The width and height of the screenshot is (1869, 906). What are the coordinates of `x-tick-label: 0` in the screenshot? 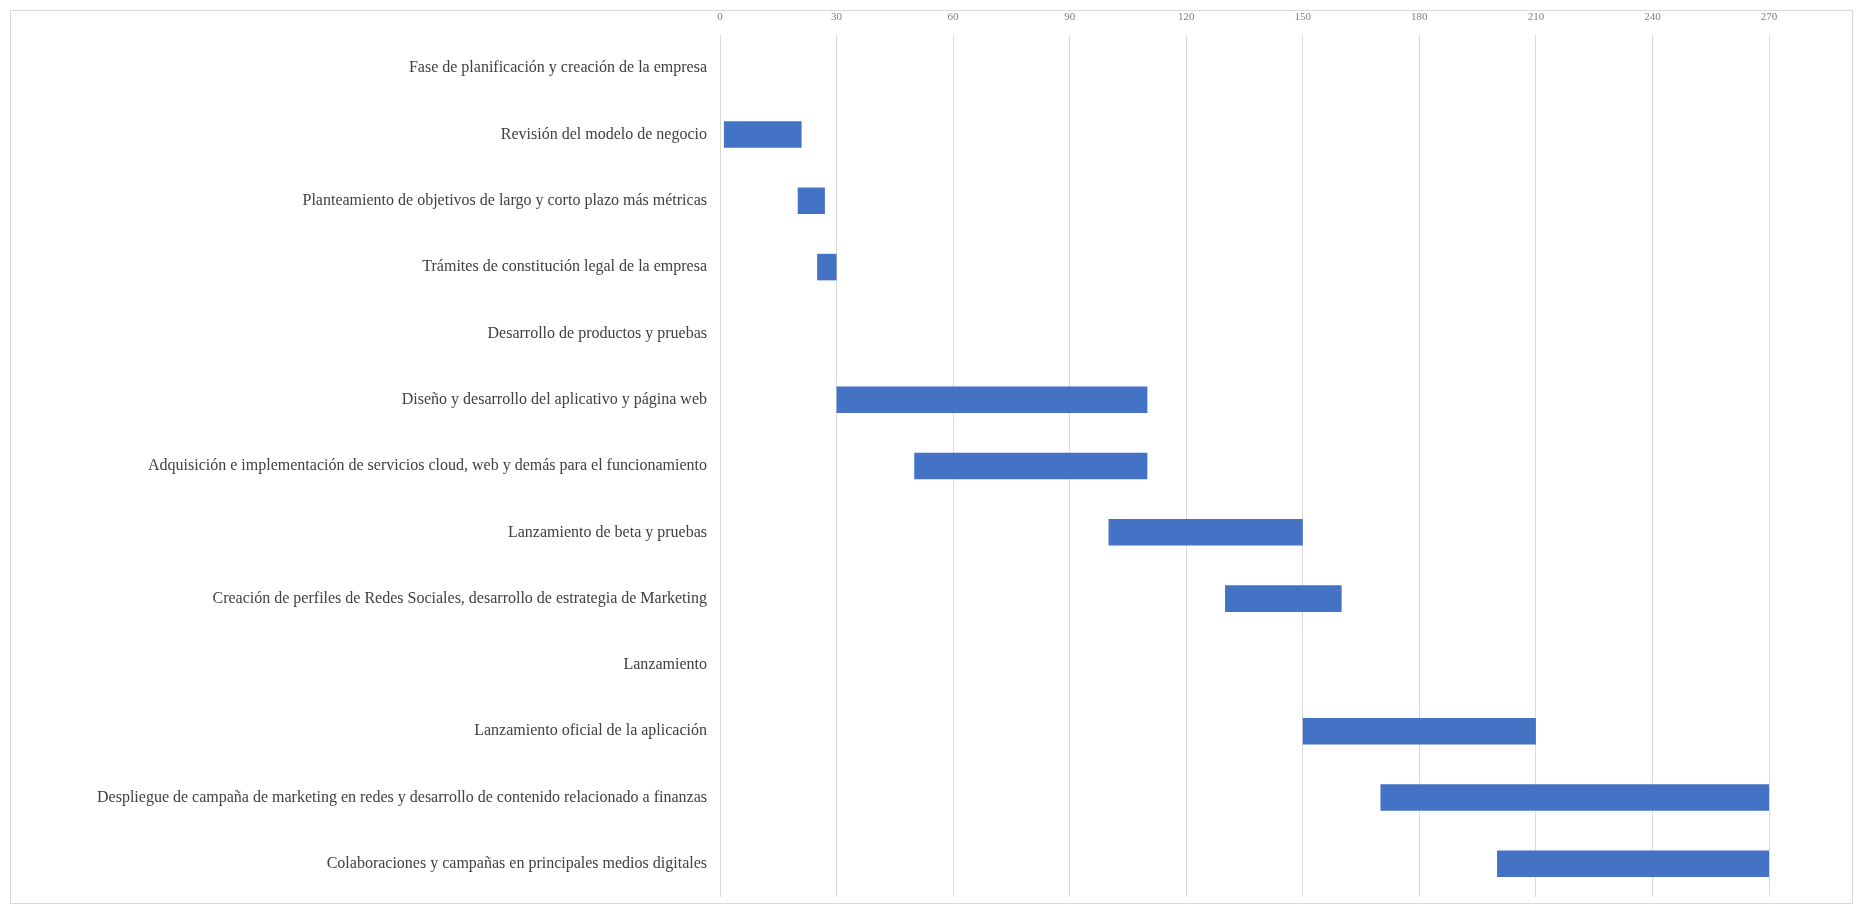 It's located at (720, 16).